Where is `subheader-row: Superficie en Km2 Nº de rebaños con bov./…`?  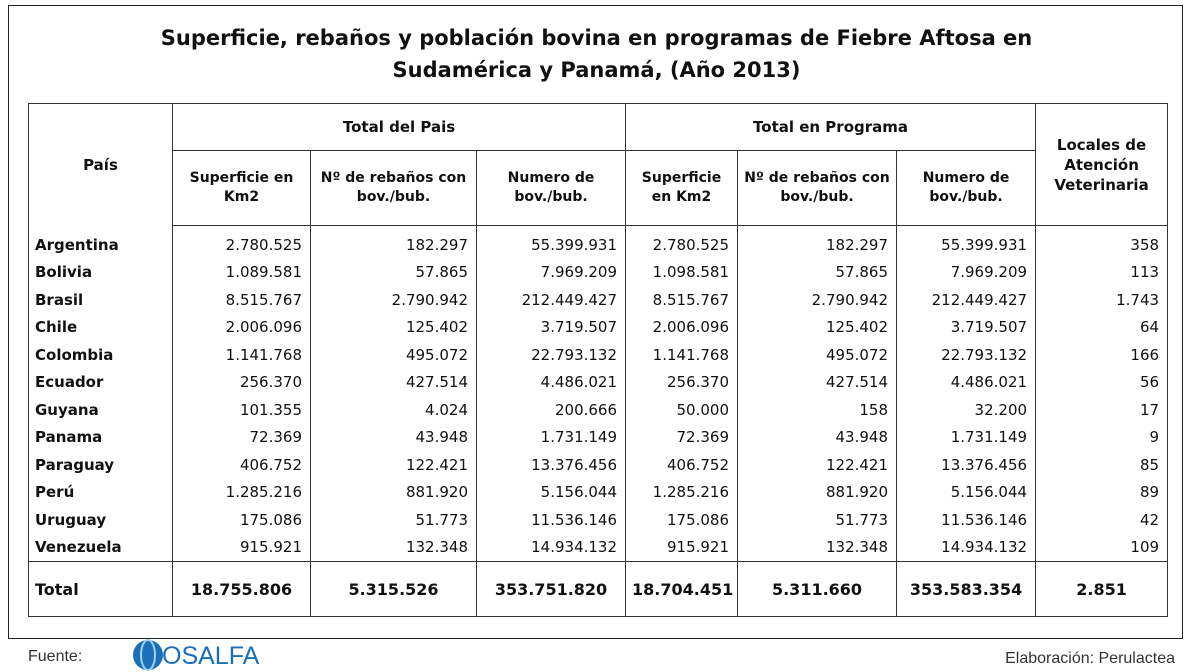 subheader-row: Superficie en Km2 Nº de rebaños con bov./… is located at coordinates (598, 188).